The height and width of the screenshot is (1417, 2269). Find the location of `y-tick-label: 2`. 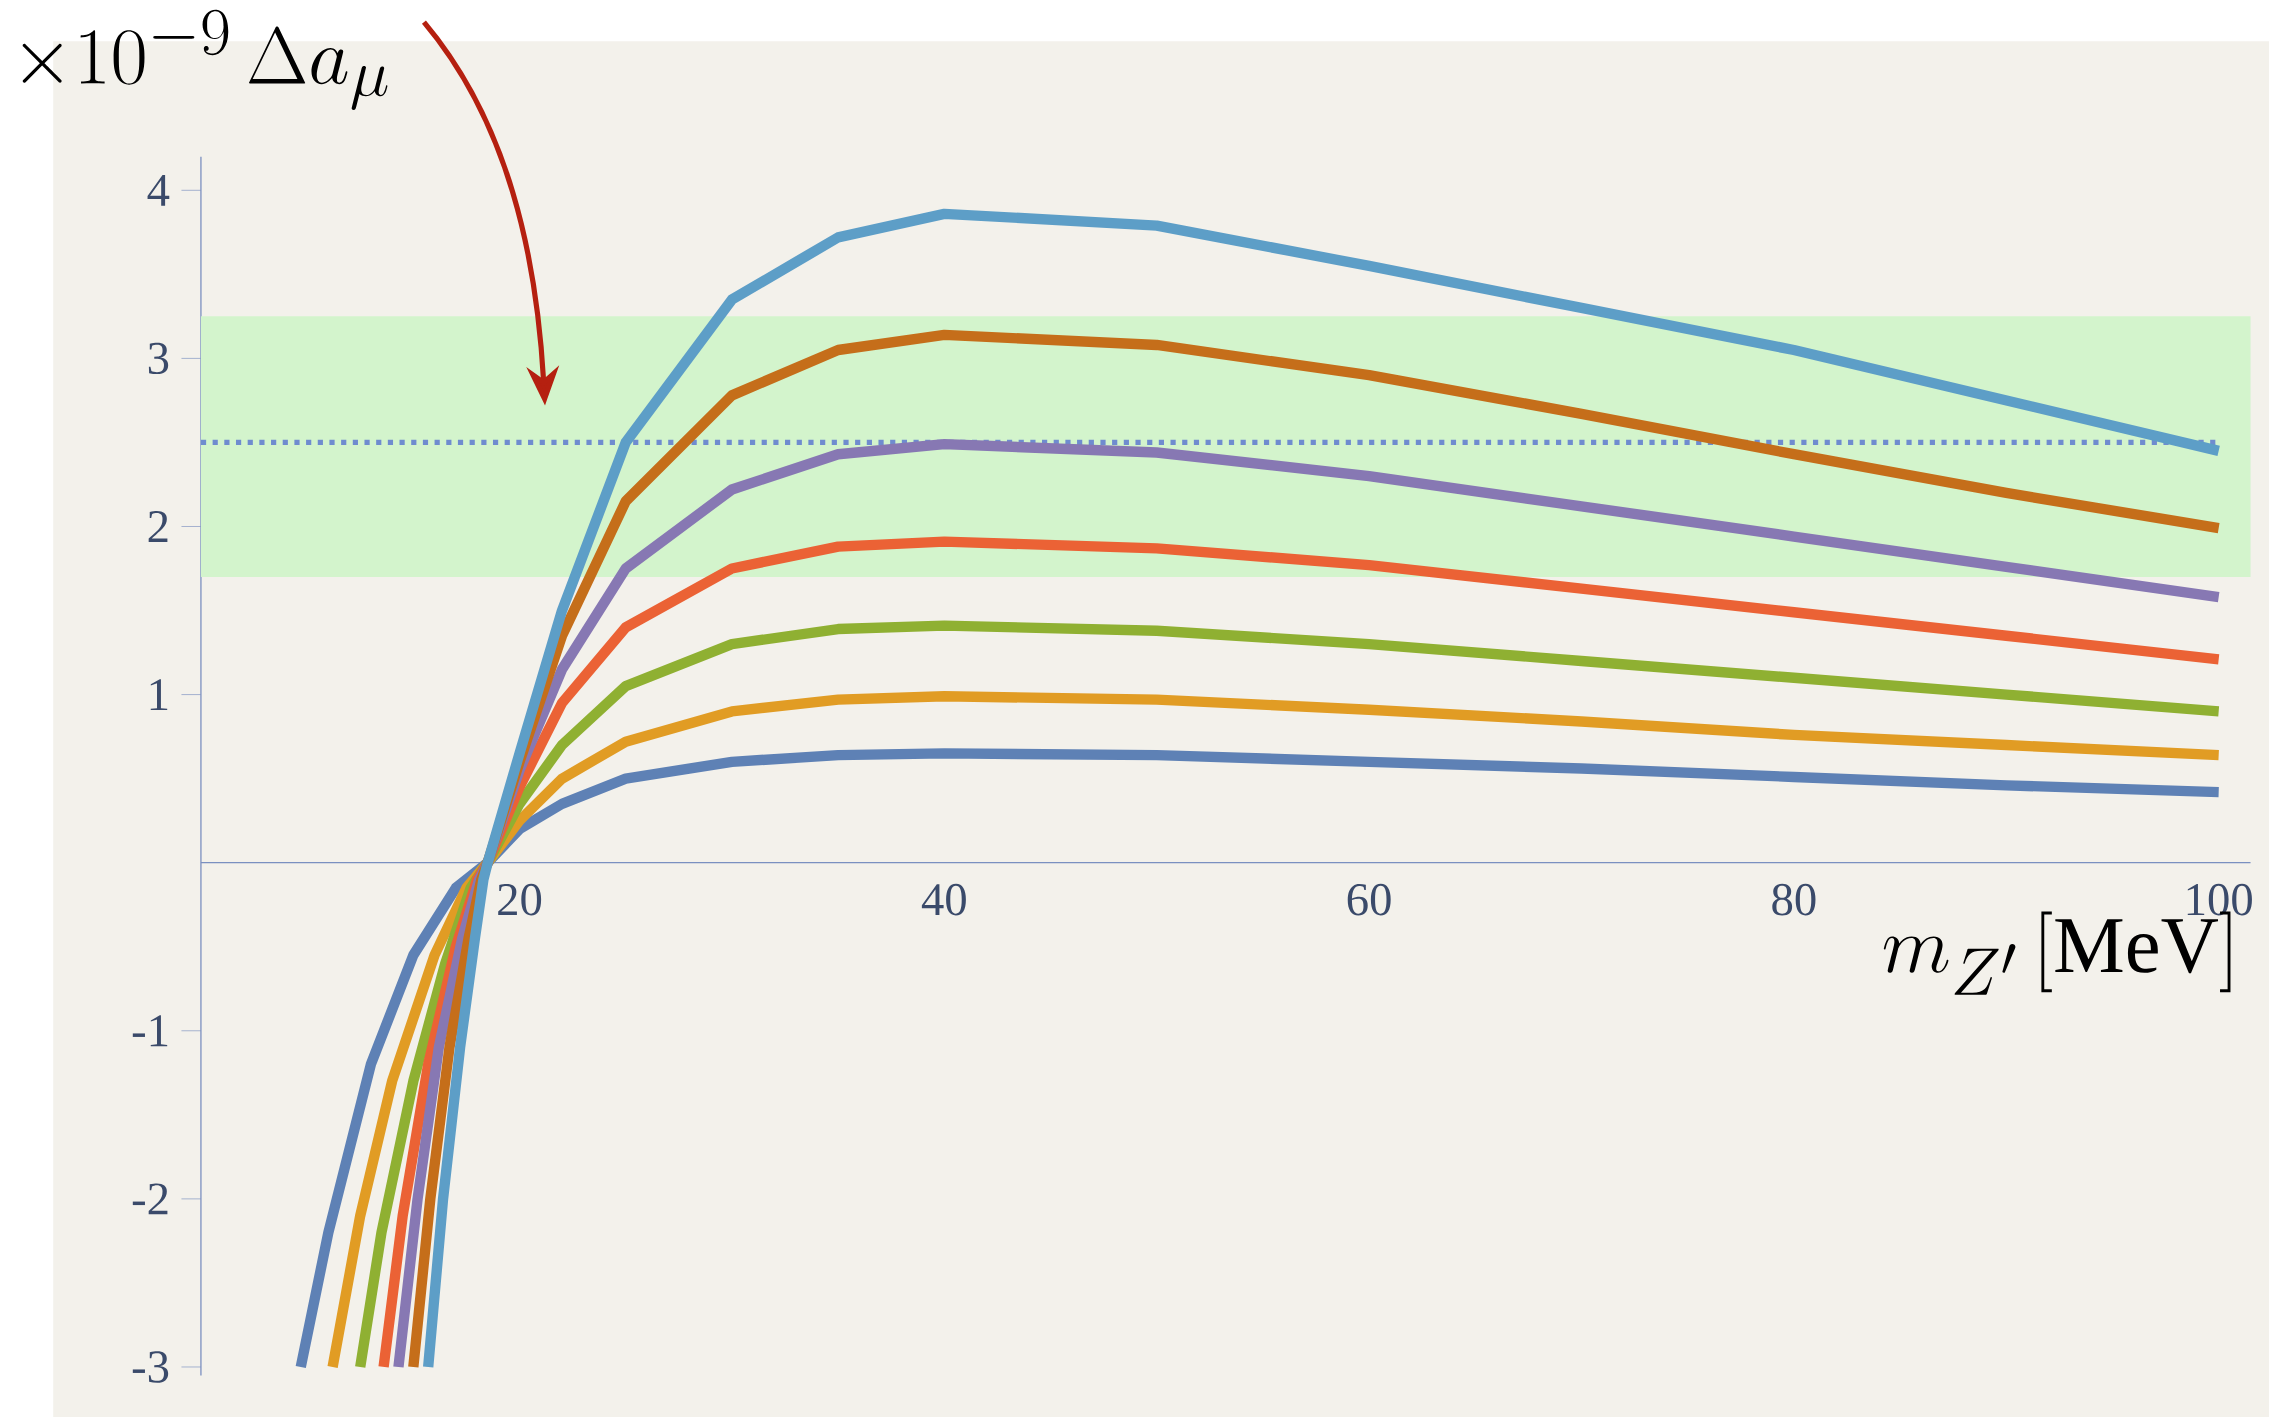

y-tick-label: 2 is located at coordinates (158, 526).